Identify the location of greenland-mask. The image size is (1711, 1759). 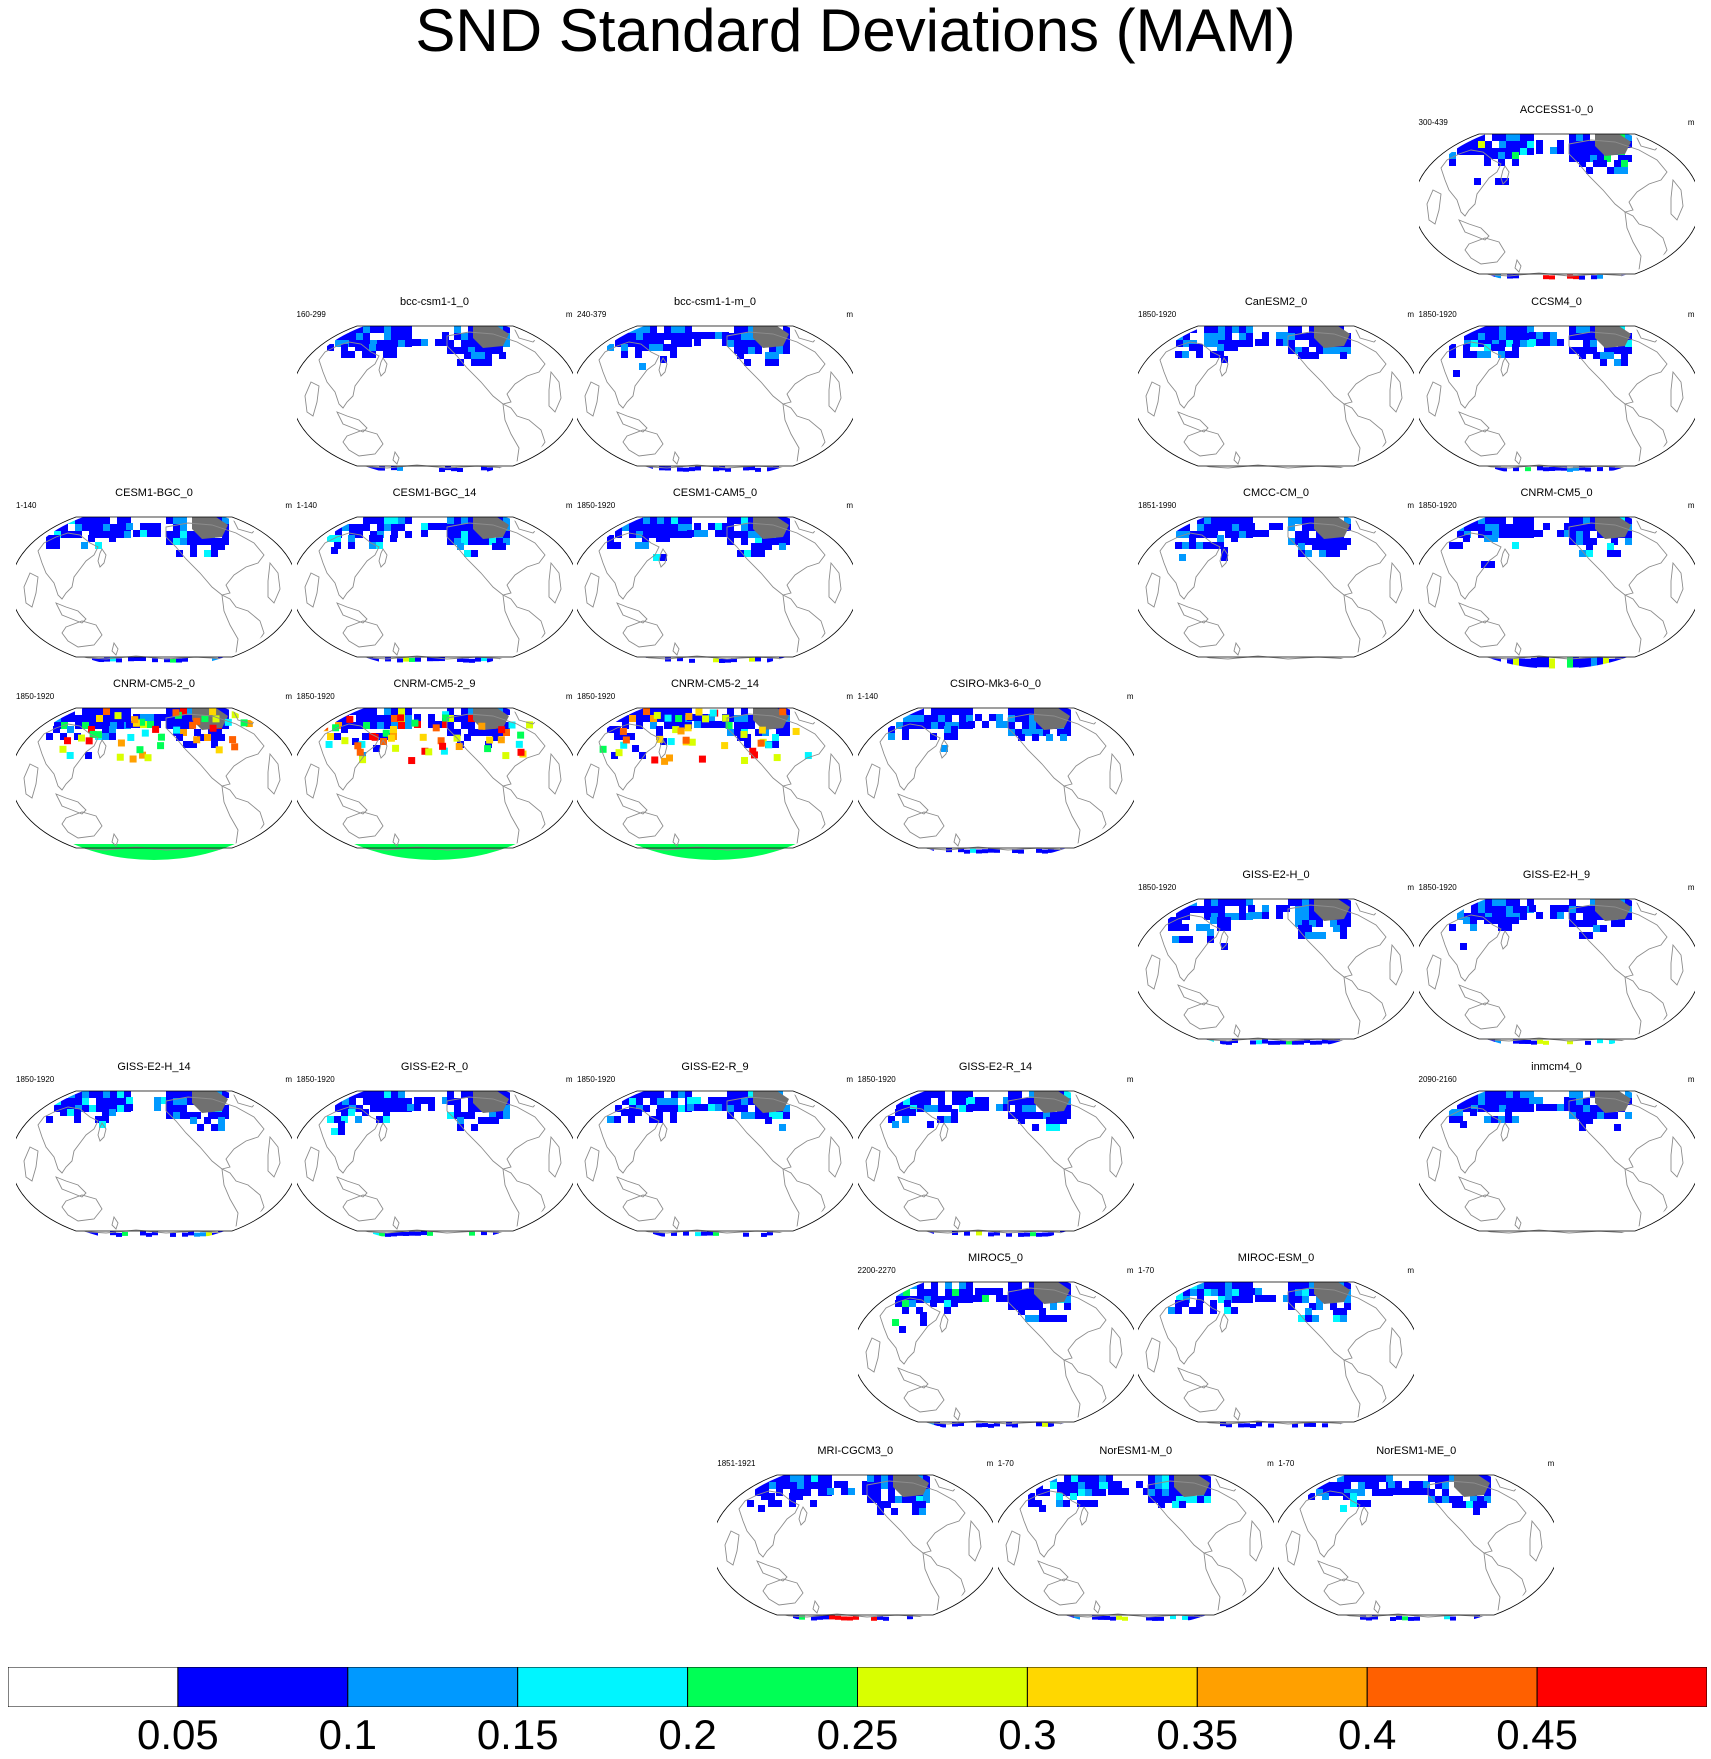
(771, 528).